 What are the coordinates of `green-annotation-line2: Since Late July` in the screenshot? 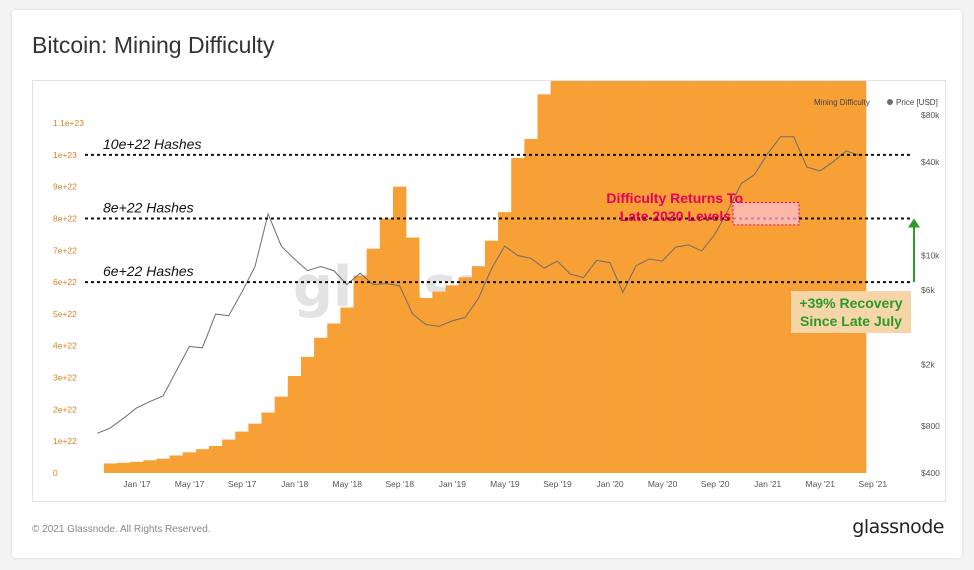 It's located at (851, 321).